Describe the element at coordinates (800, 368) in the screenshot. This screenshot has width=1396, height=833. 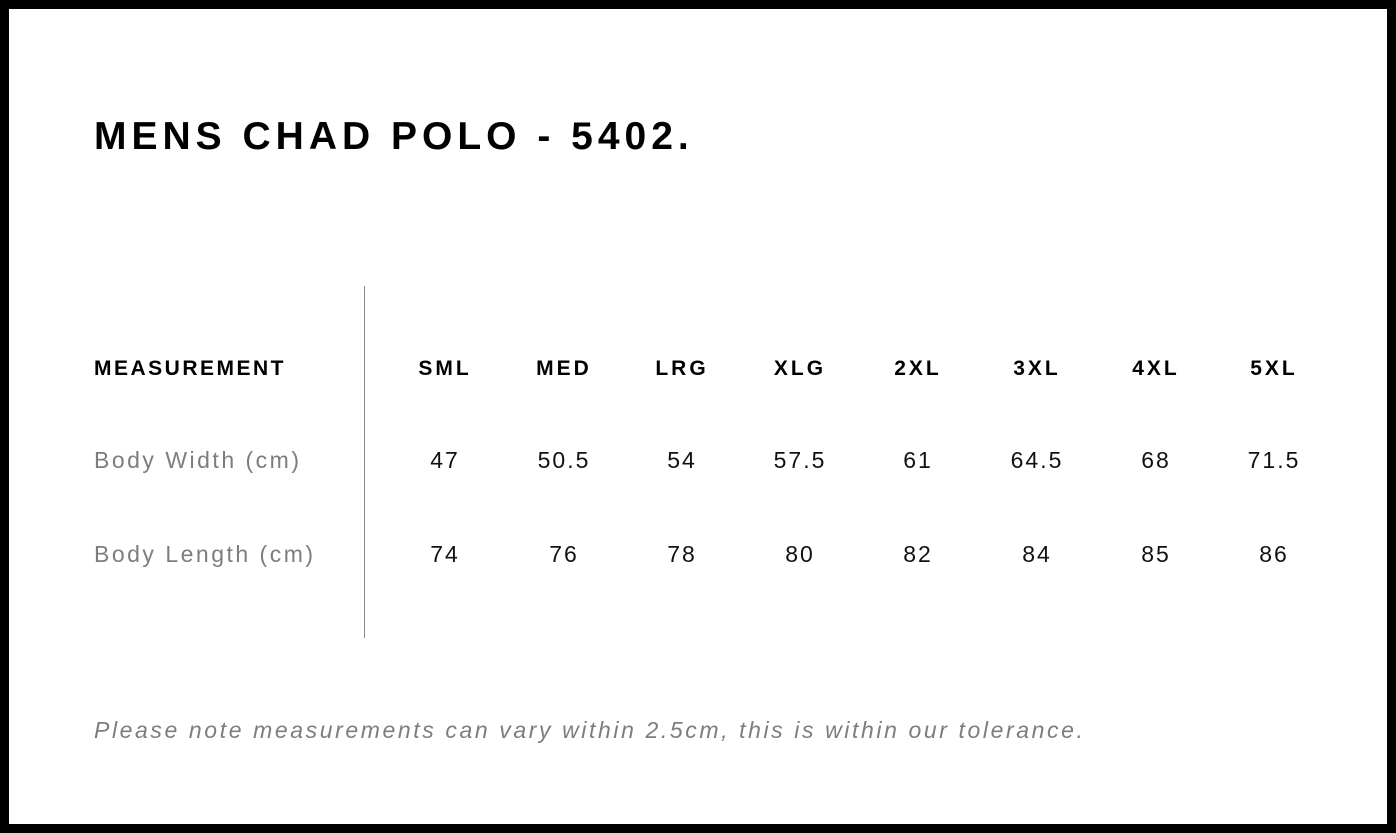
I see `size-header: XLG` at that location.